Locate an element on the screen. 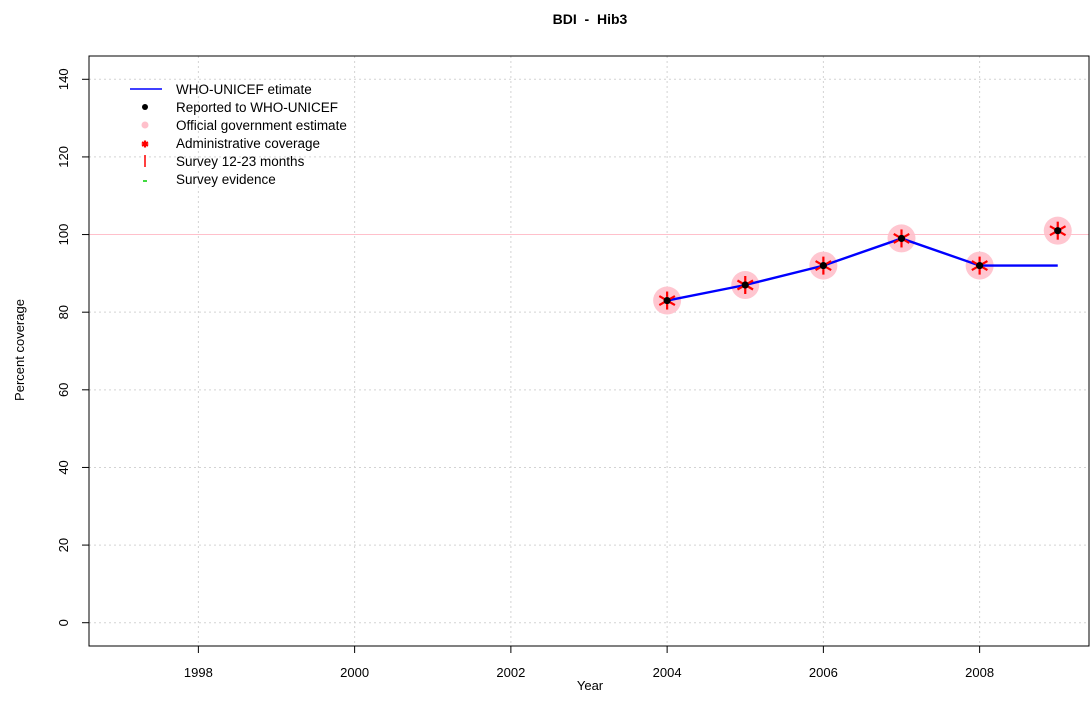 Image resolution: width=1090 pixels, height=719 pixels. x-tick-label: 2006 is located at coordinates (823, 672).